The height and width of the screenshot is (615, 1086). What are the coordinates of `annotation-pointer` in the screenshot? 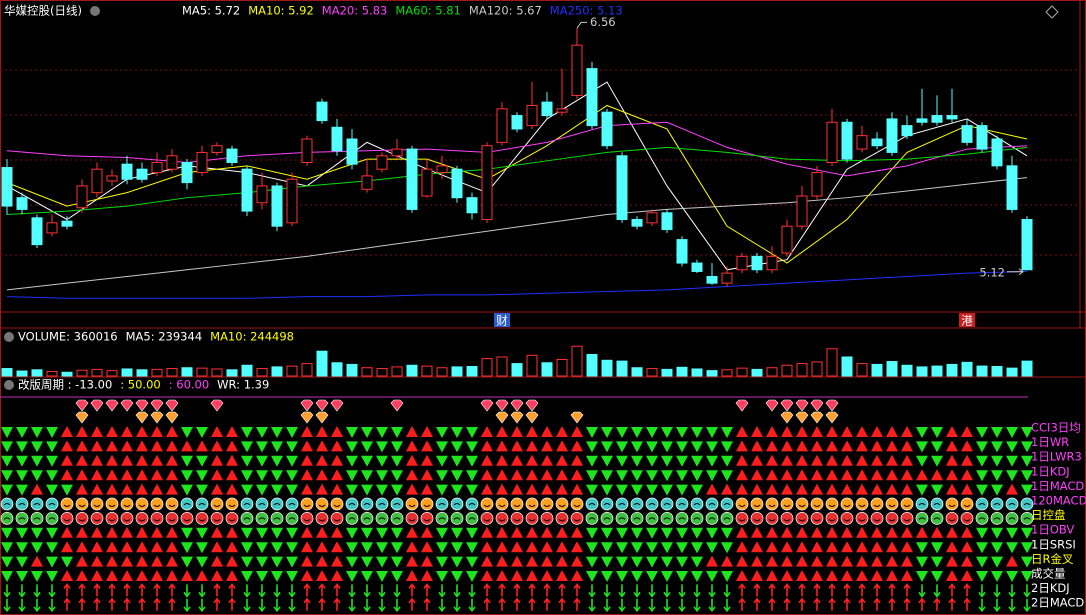 It's located at (1015, 272).